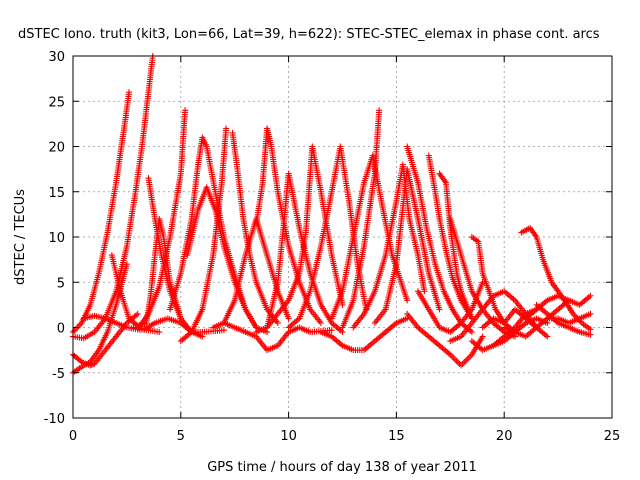 The height and width of the screenshot is (480, 640). I want to click on x-tick-label: 10, so click(288, 436).